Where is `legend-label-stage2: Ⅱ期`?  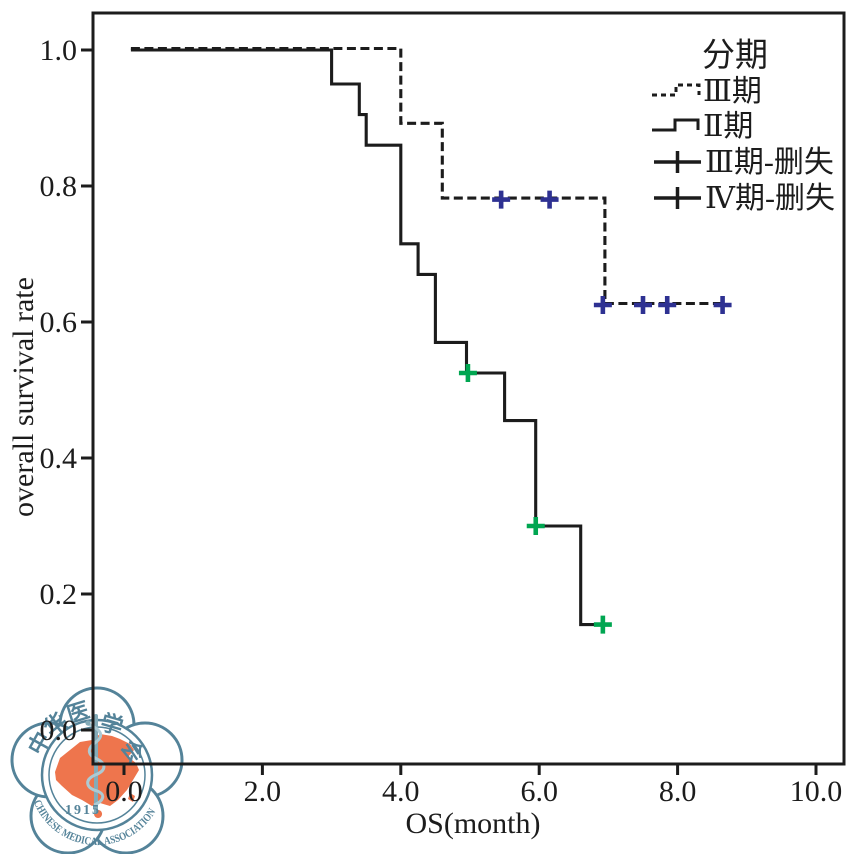
legend-label-stage2: Ⅱ期 is located at coordinates (728, 126).